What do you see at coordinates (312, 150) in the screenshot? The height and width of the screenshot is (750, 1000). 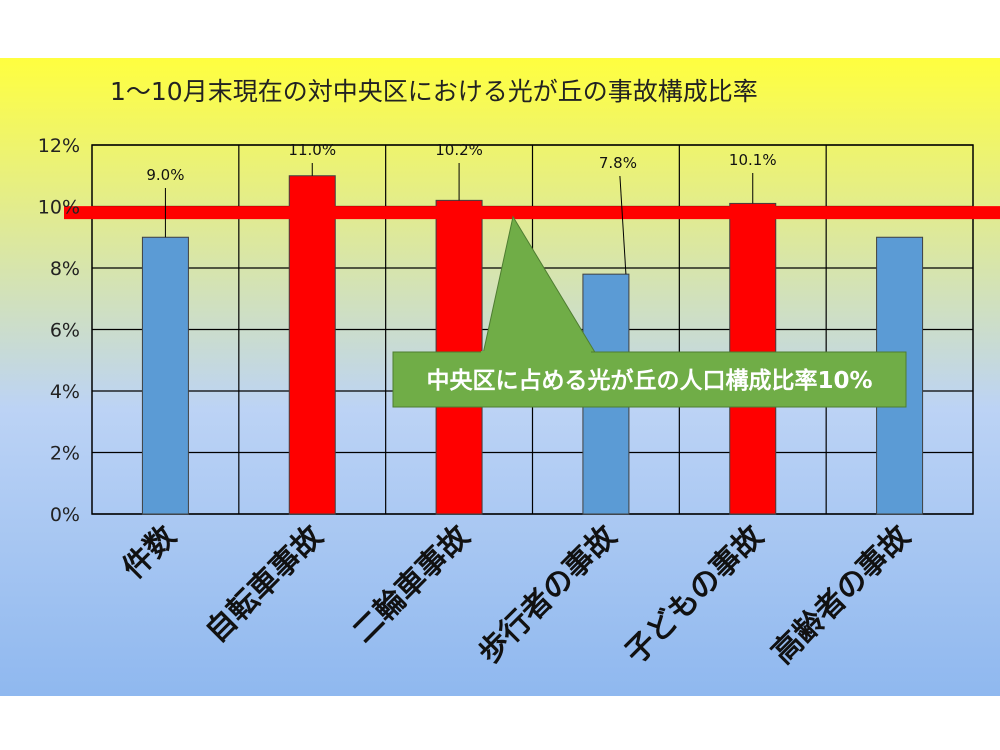 I see `data-label: 11.0%` at bounding box center [312, 150].